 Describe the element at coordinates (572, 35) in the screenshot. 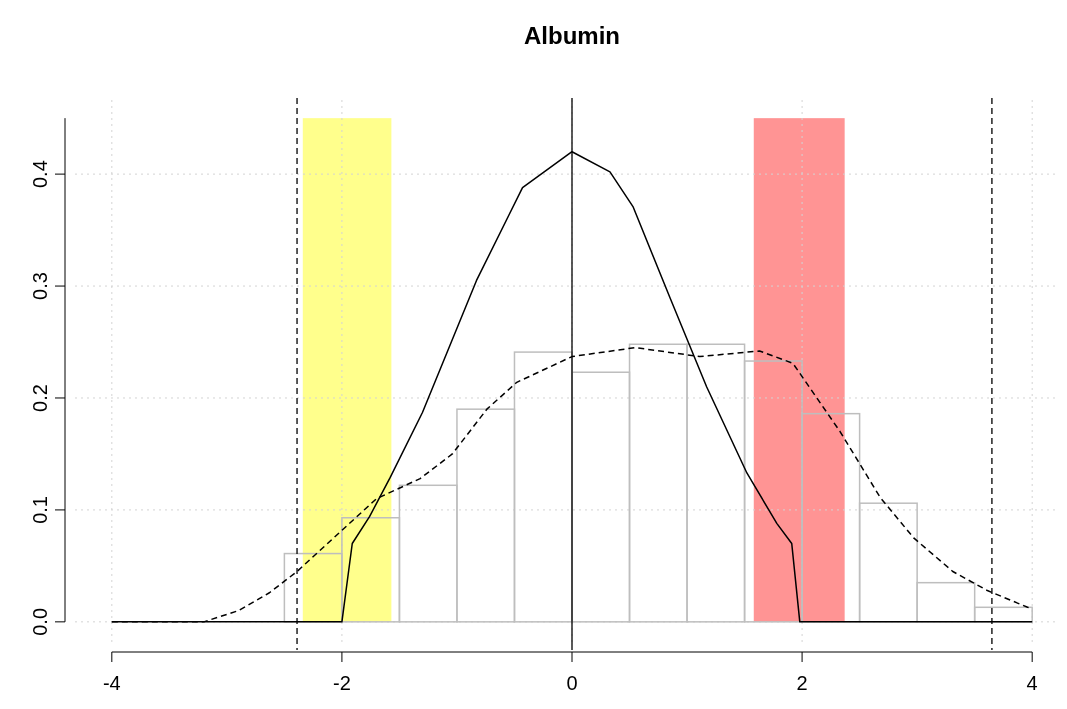

I see `chart-title: Albumin` at that location.